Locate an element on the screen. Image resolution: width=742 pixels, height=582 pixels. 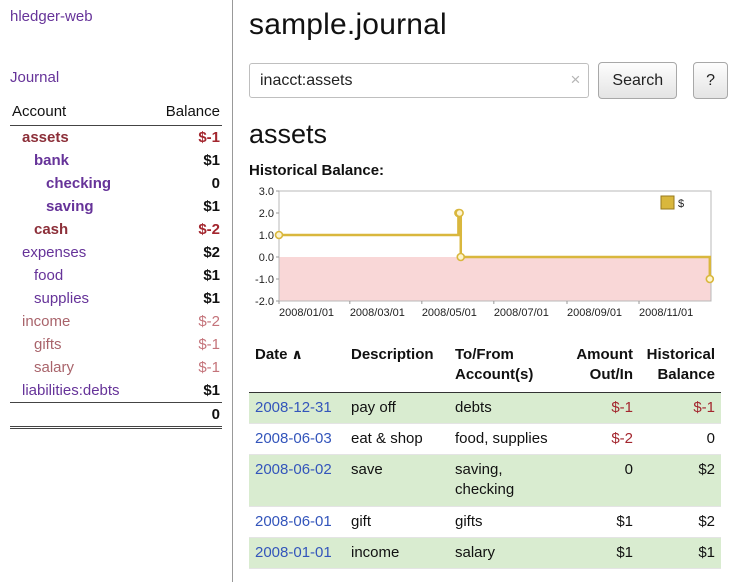
account-row: liabilities:debts $1 is located at coordinates (116, 391).